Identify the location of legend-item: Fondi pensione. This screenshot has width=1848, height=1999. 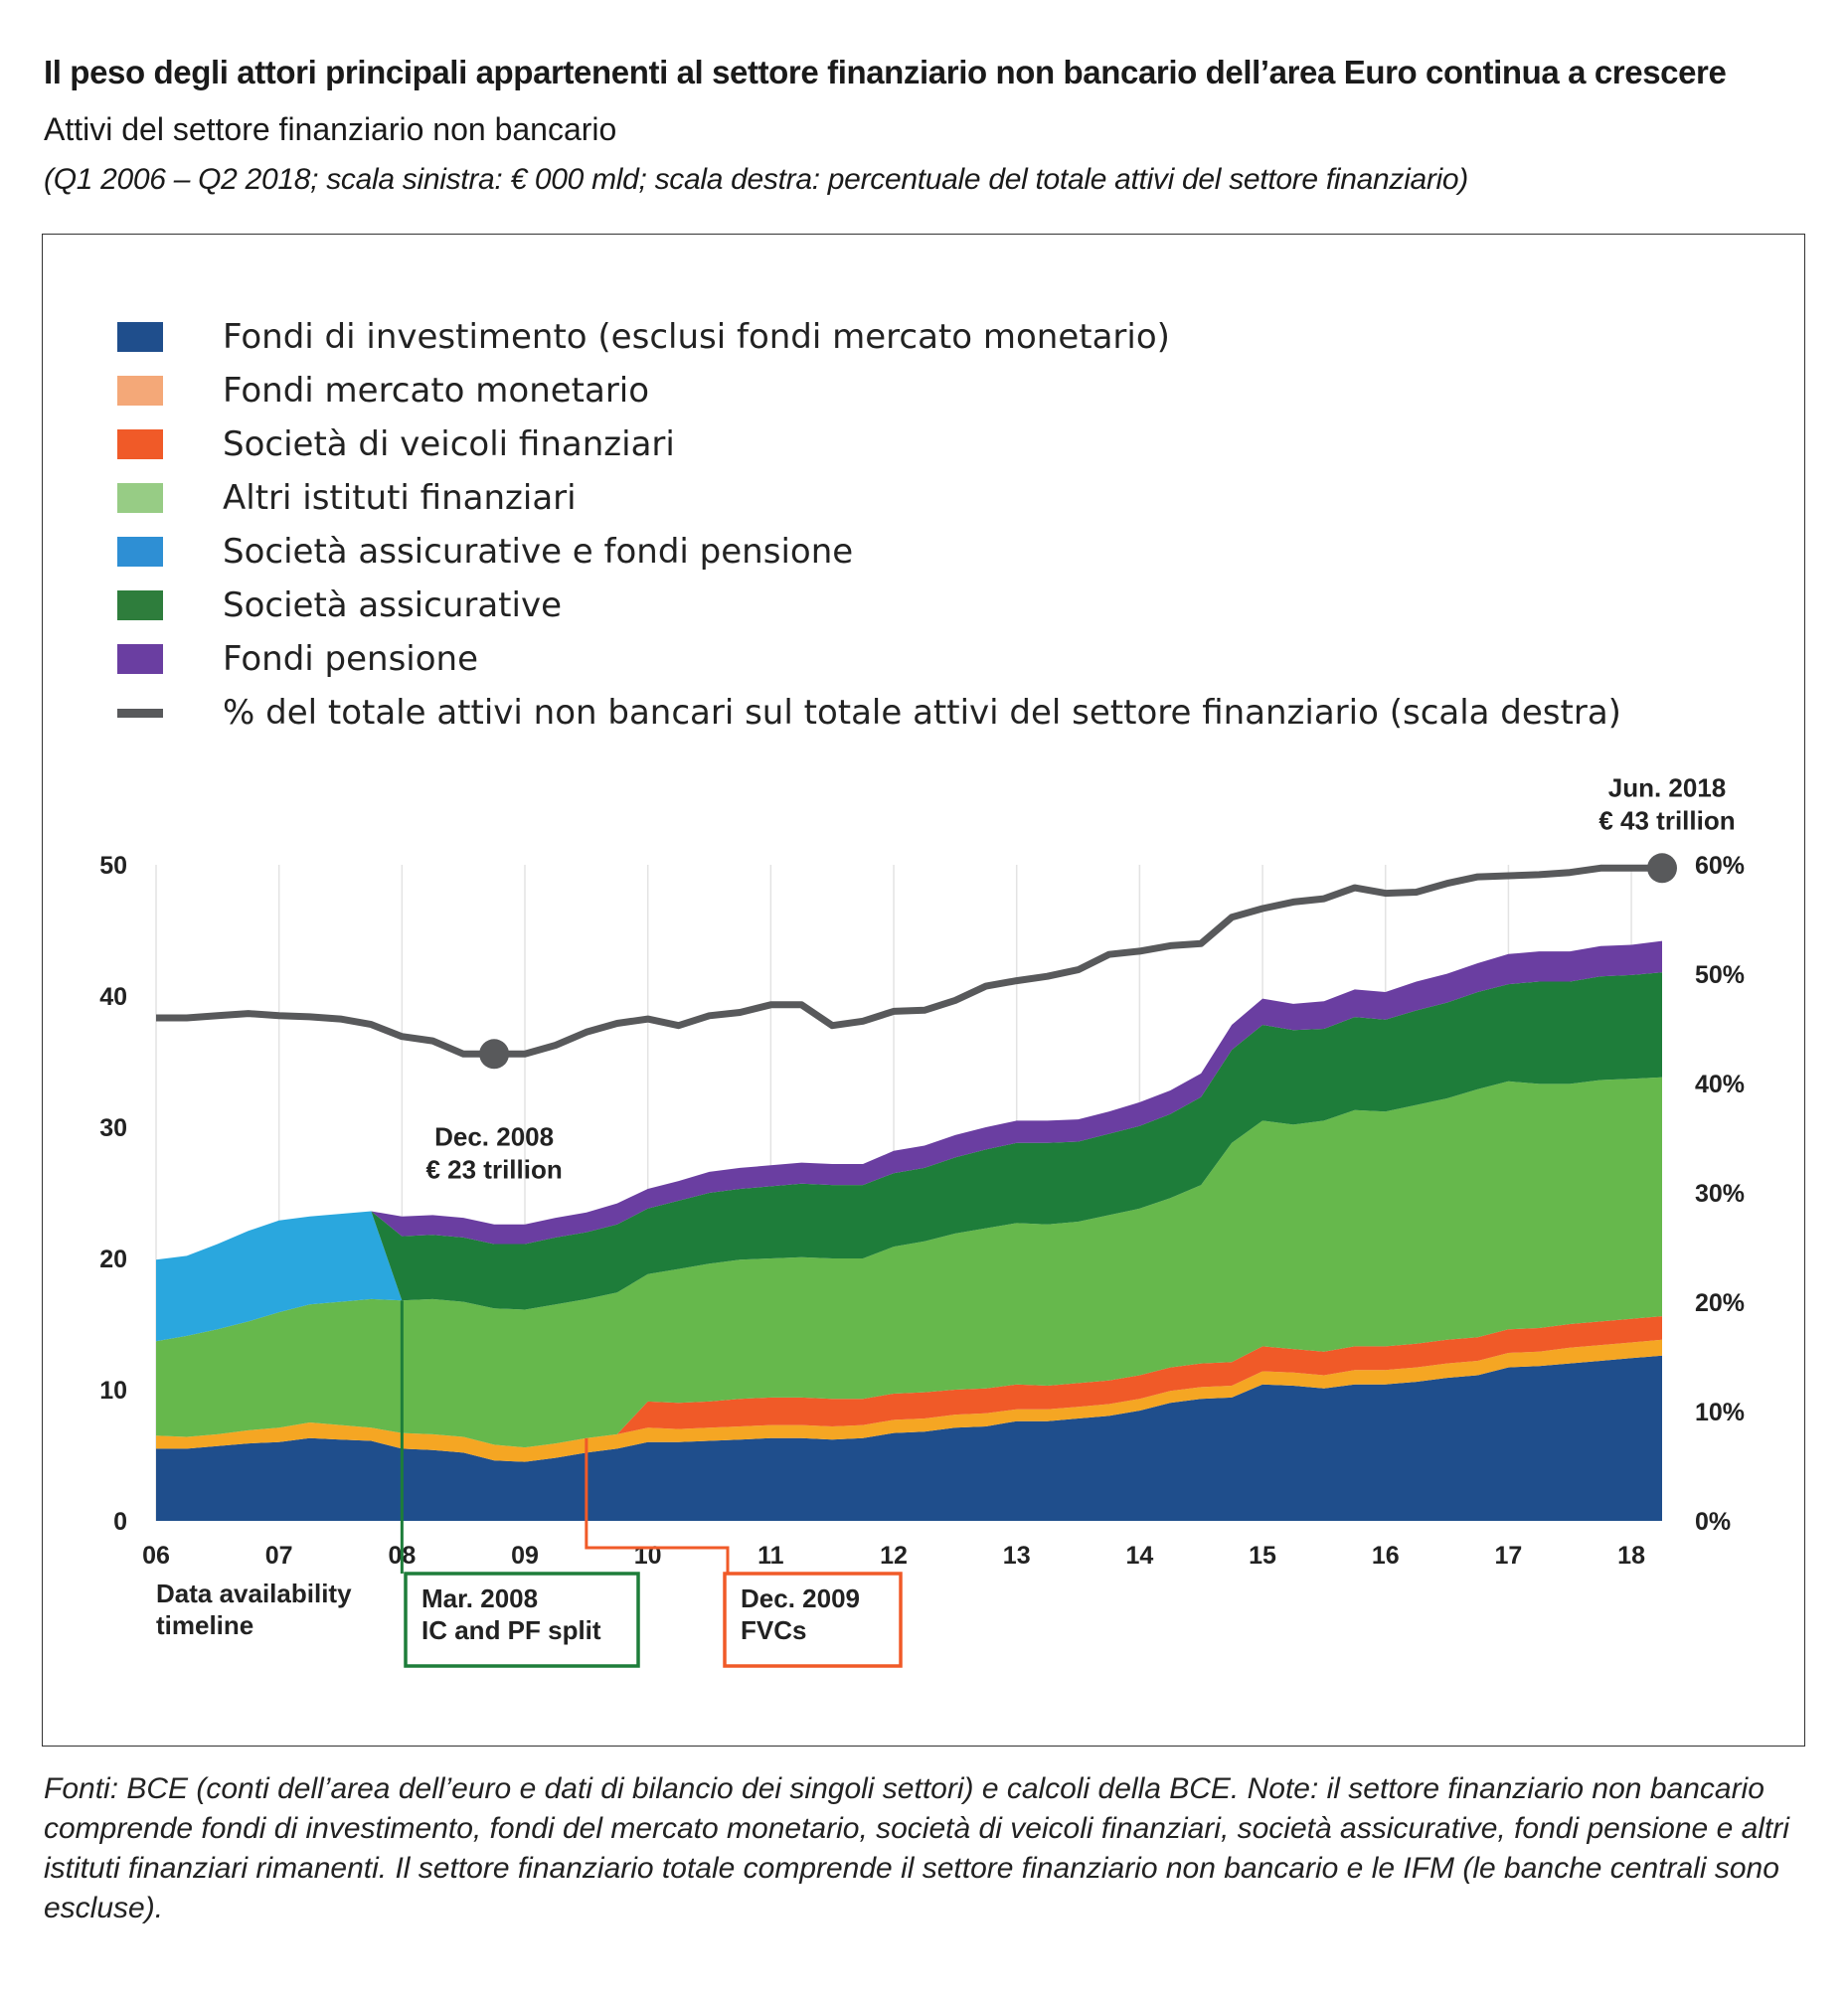
(869, 659).